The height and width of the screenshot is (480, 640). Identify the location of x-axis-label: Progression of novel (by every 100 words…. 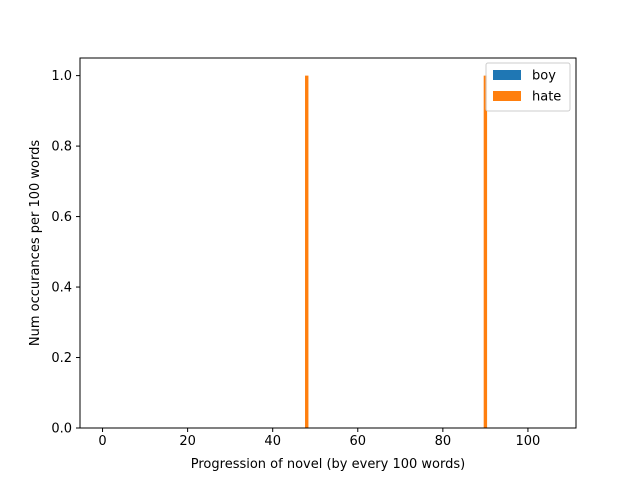
(328, 464).